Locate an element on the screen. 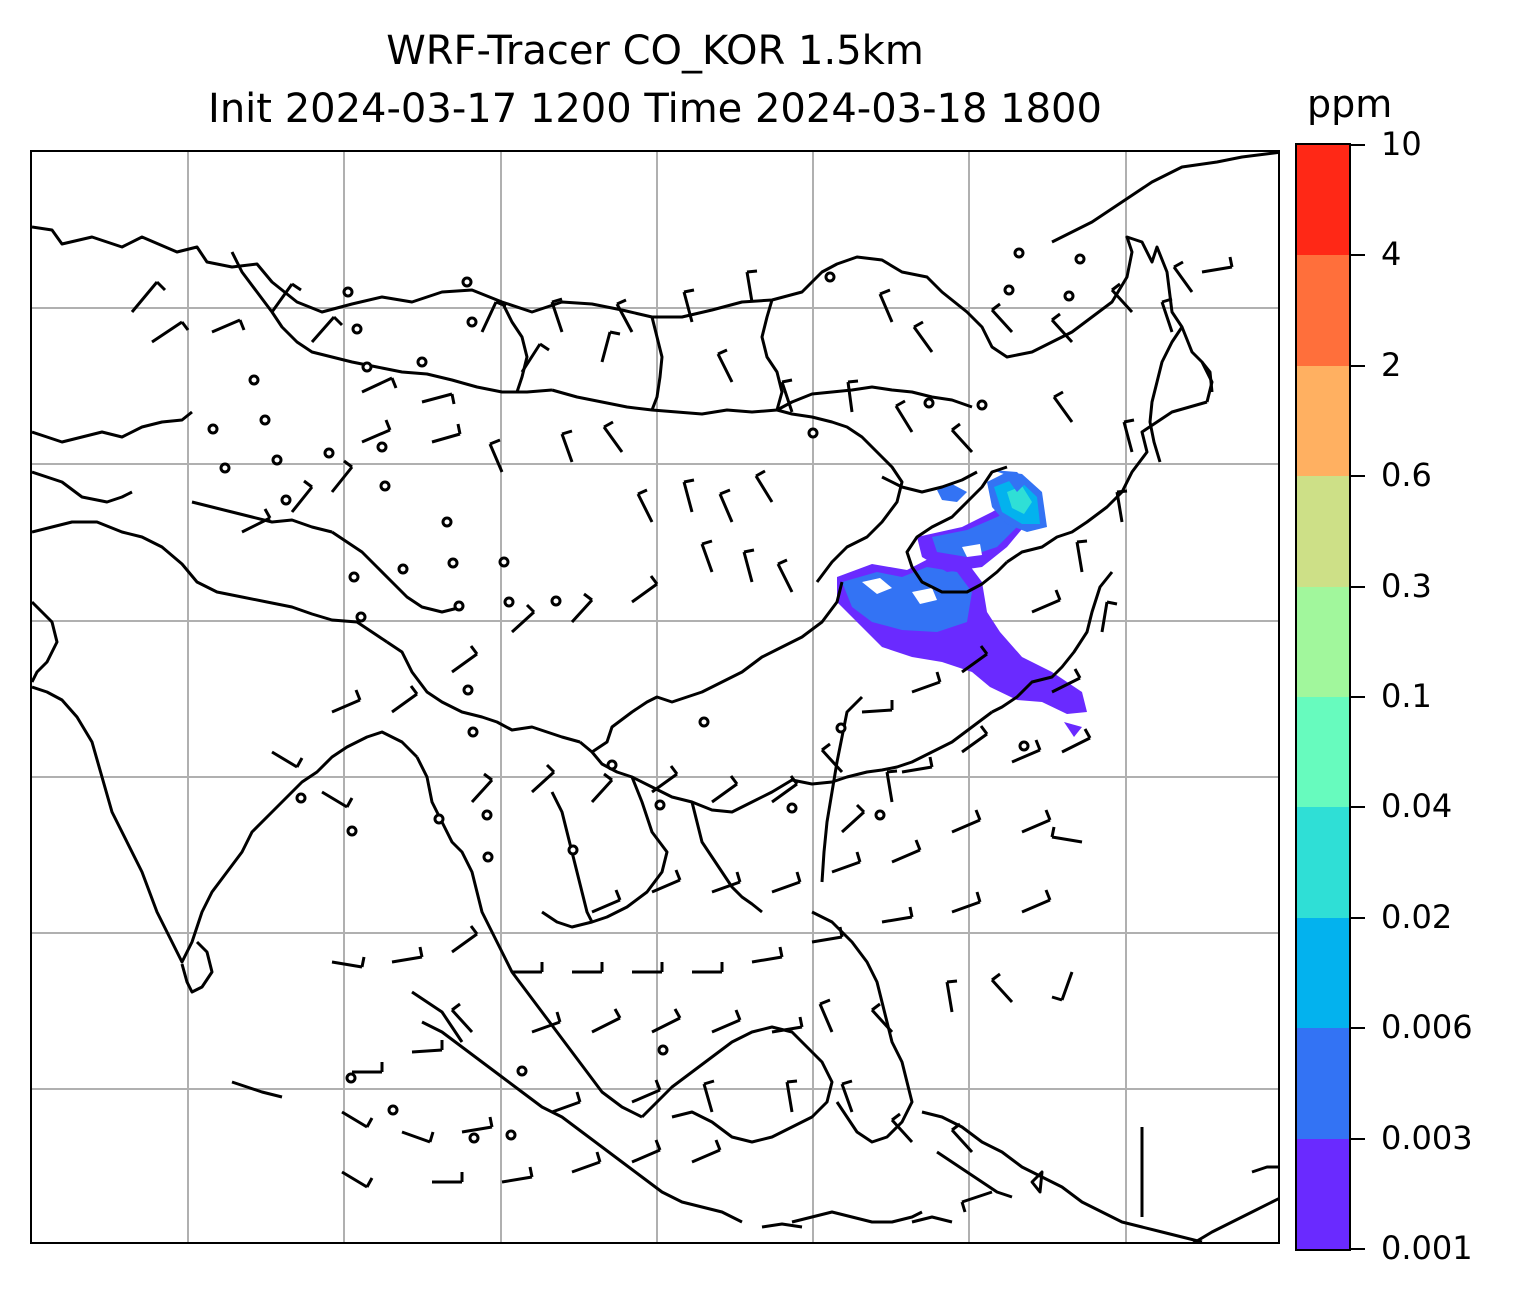 Image resolution: width=1528 pixels, height=1306 pixels. colorbar-tick-label: 0.04 is located at coordinates (1417, 806).